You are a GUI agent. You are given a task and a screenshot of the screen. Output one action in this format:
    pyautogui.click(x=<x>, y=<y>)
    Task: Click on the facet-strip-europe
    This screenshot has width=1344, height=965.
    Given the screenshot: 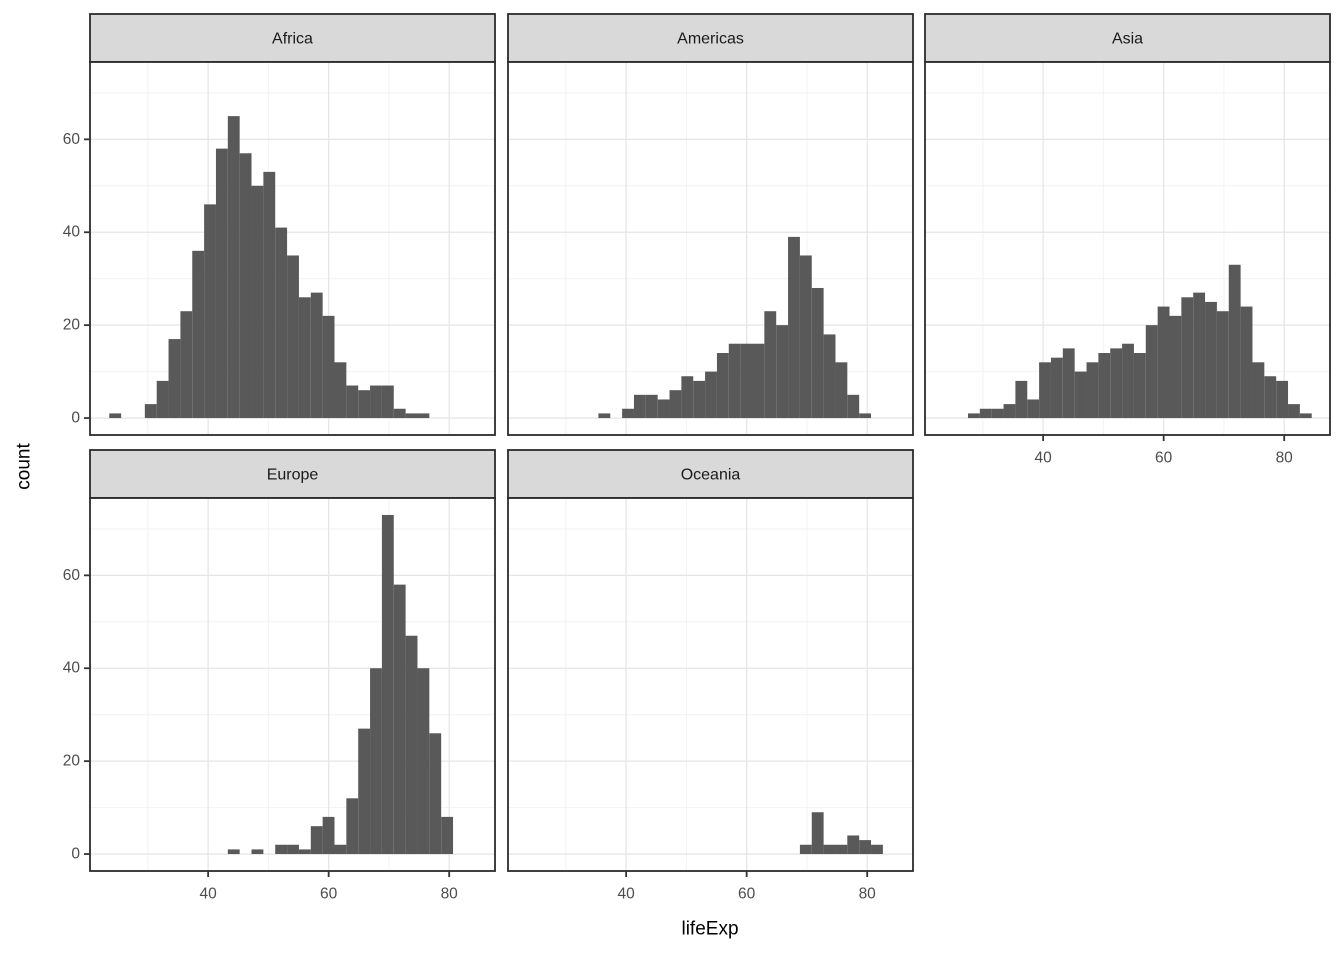 What is the action you would take?
    pyautogui.click(x=292, y=474)
    